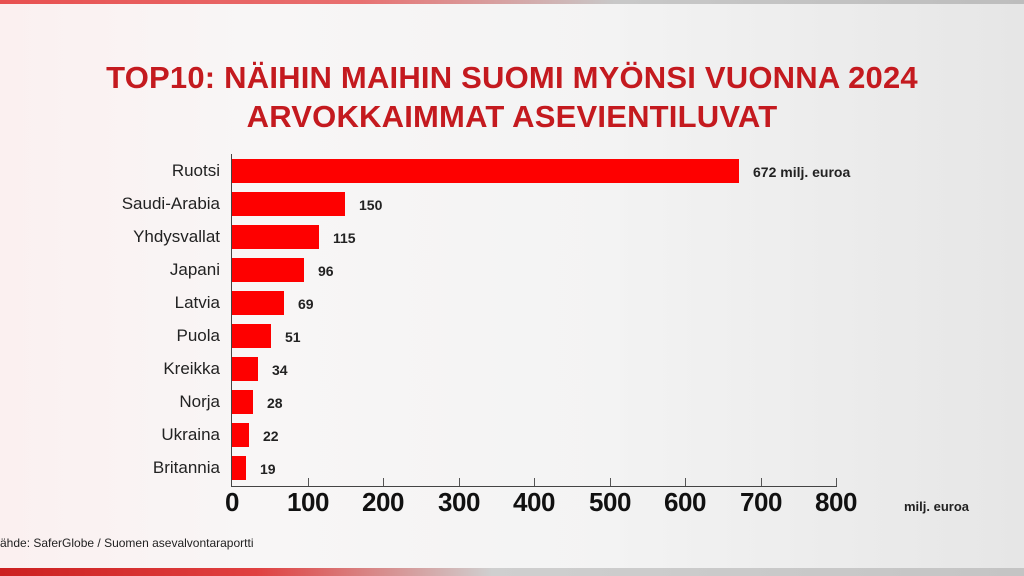  I want to click on x-tick-label: 800, so click(836, 502).